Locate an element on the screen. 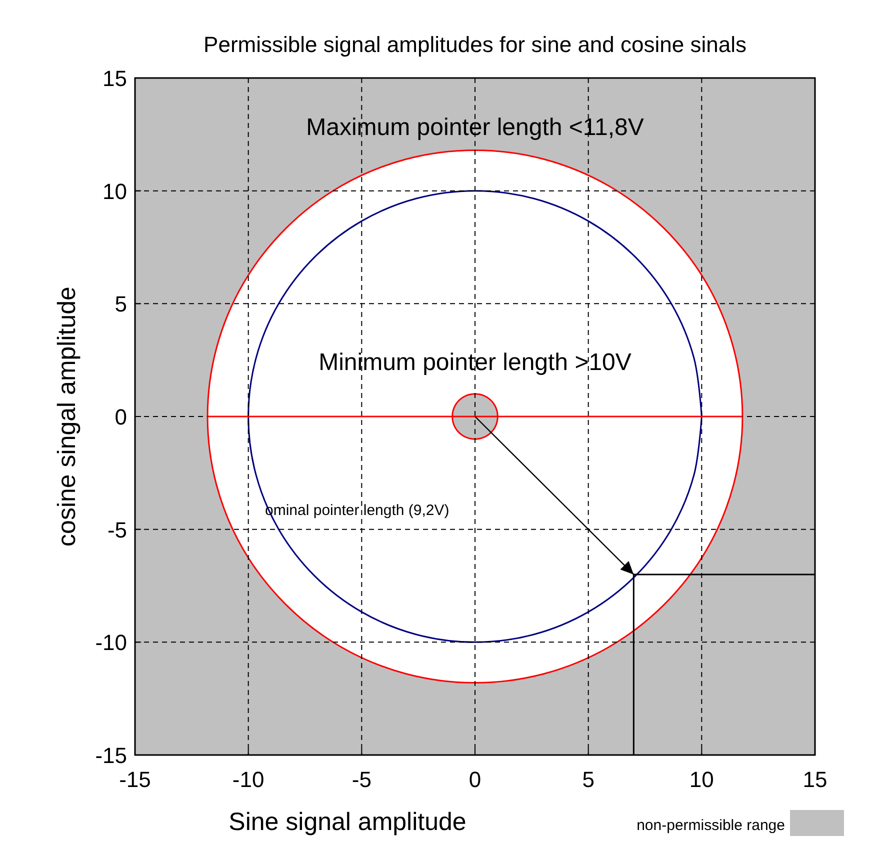 This screenshot has height=852, width=882. x-tick-label: -5 is located at coordinates (362, 779).